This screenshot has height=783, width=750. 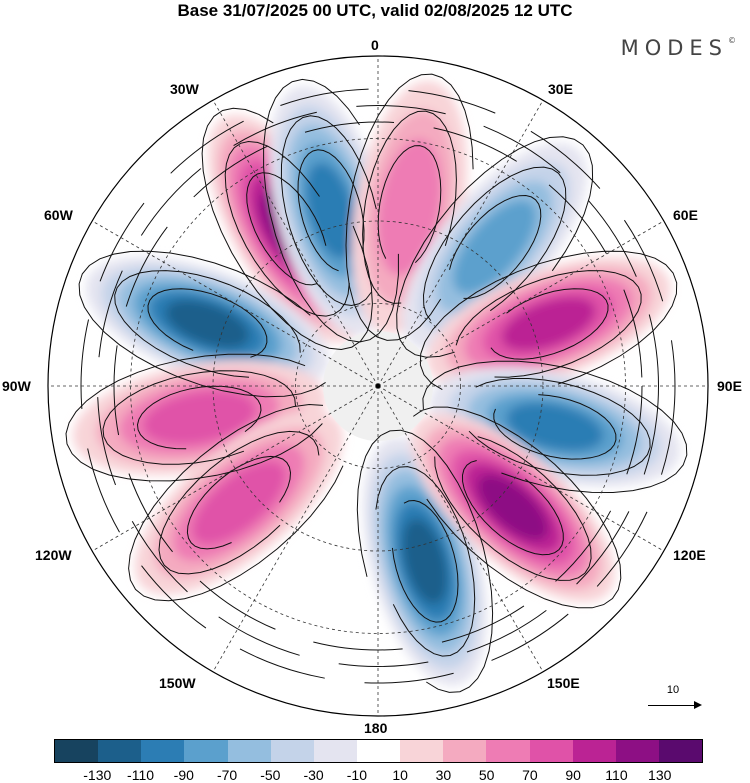 I want to click on pole-marker, so click(x=378, y=386).